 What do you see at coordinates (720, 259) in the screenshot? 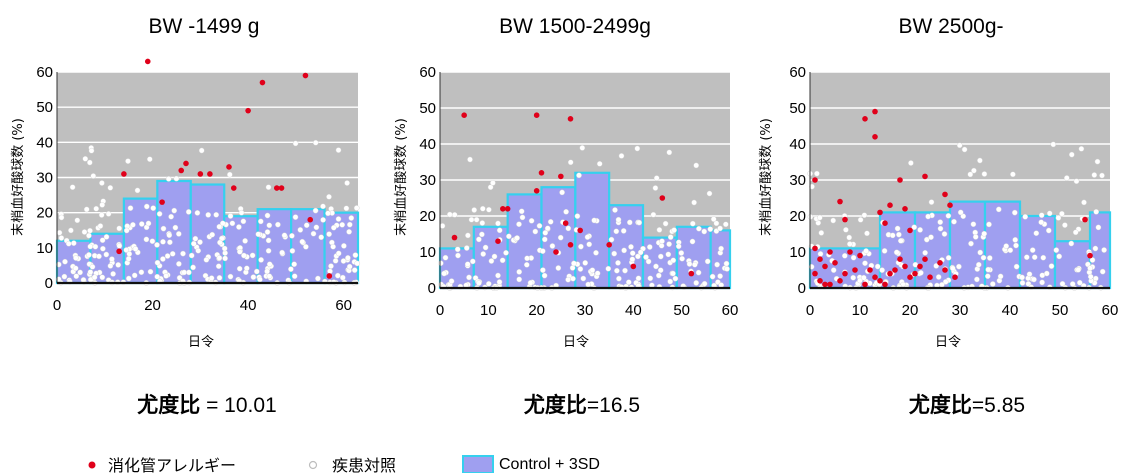
I see `control-3sd-step` at bounding box center [720, 259].